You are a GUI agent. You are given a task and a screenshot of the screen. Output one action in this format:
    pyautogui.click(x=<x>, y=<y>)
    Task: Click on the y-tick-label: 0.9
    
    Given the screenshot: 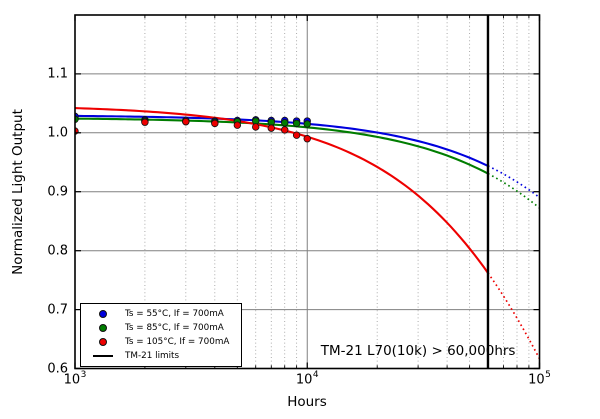 What is the action you would take?
    pyautogui.click(x=57, y=192)
    